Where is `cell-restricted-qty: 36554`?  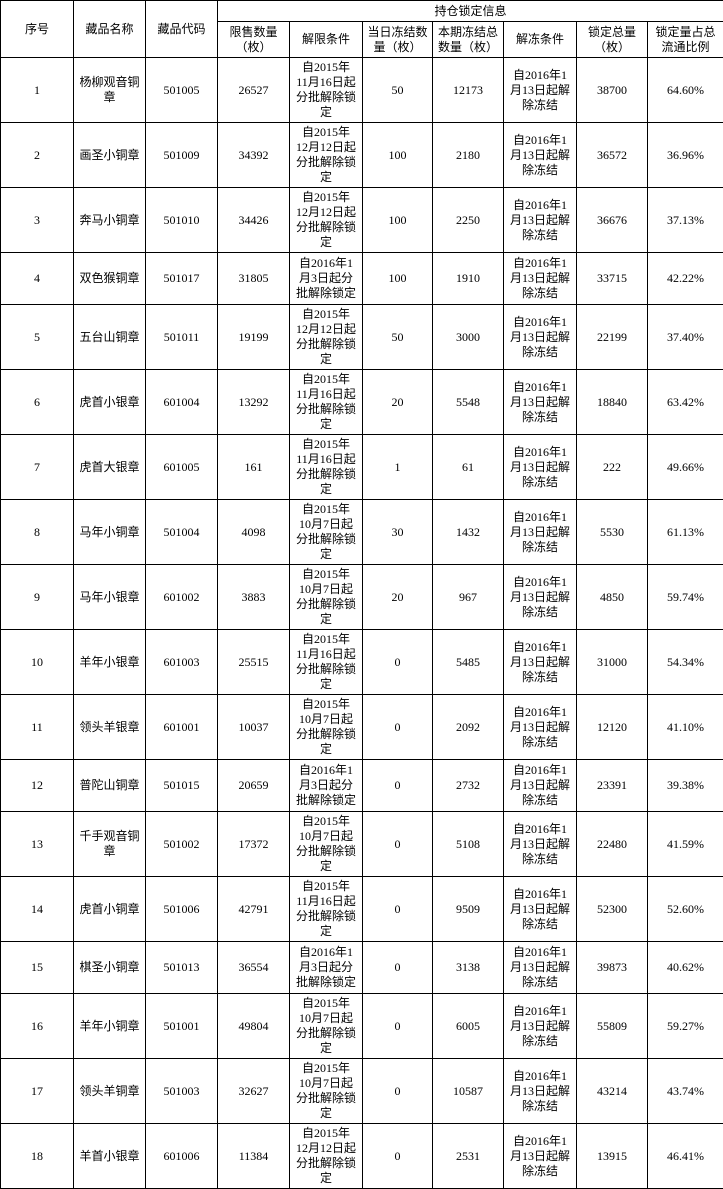
cell-restricted-qty: 36554 is located at coordinates (254, 968).